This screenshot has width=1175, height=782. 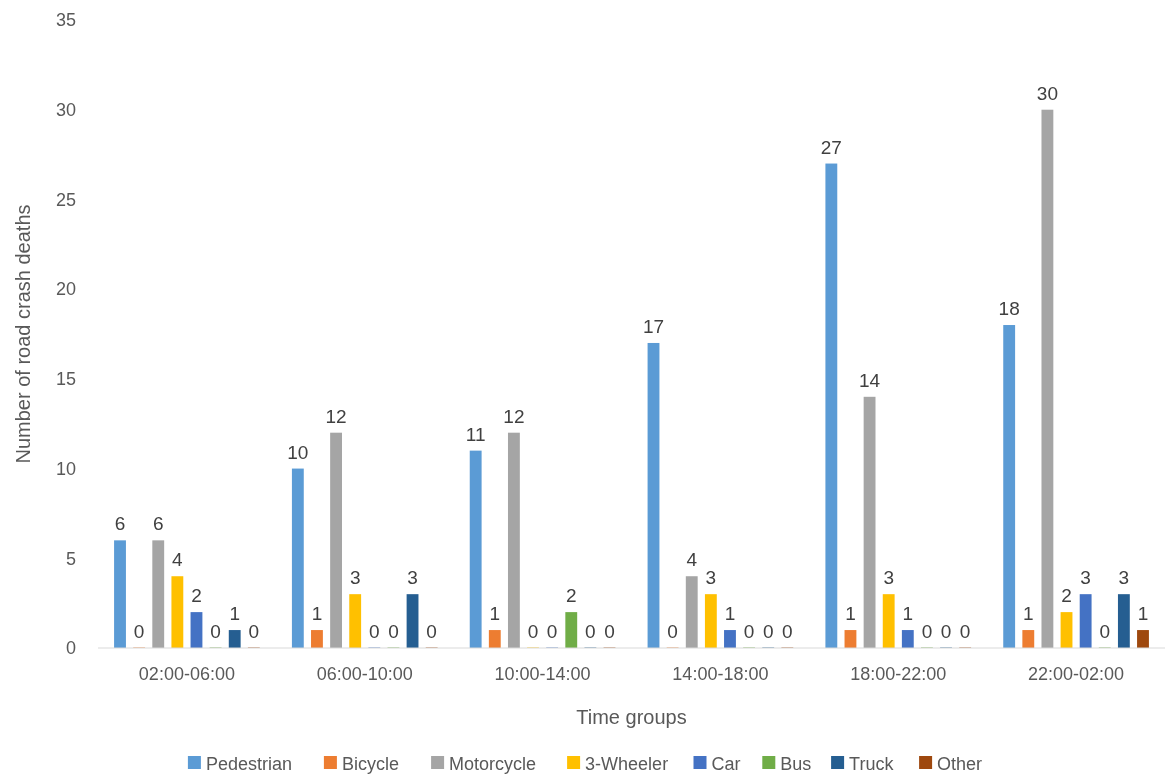 I want to click on data-label: 17, so click(x=653, y=326).